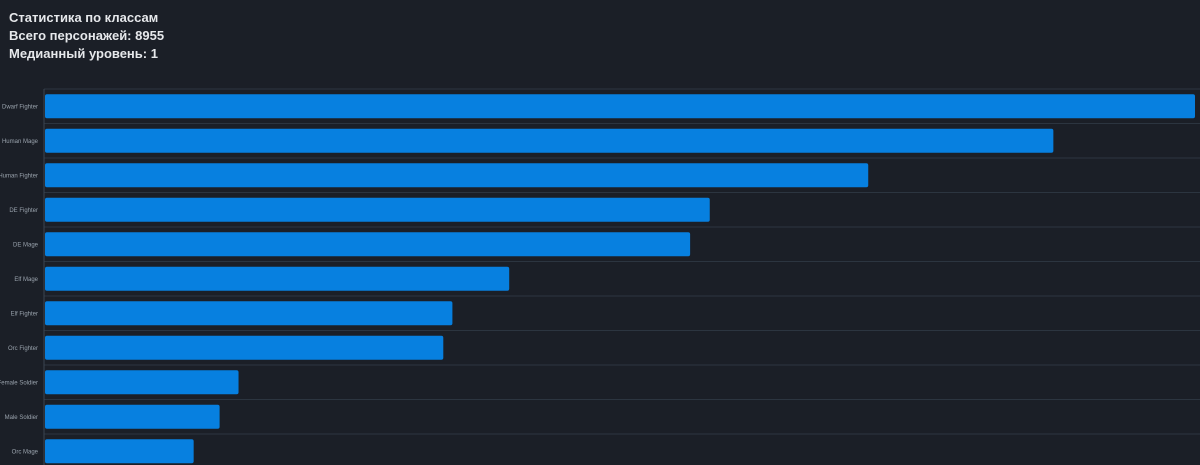  I want to click on median-level-stat: Медианный уровень: 1, so click(83, 53).